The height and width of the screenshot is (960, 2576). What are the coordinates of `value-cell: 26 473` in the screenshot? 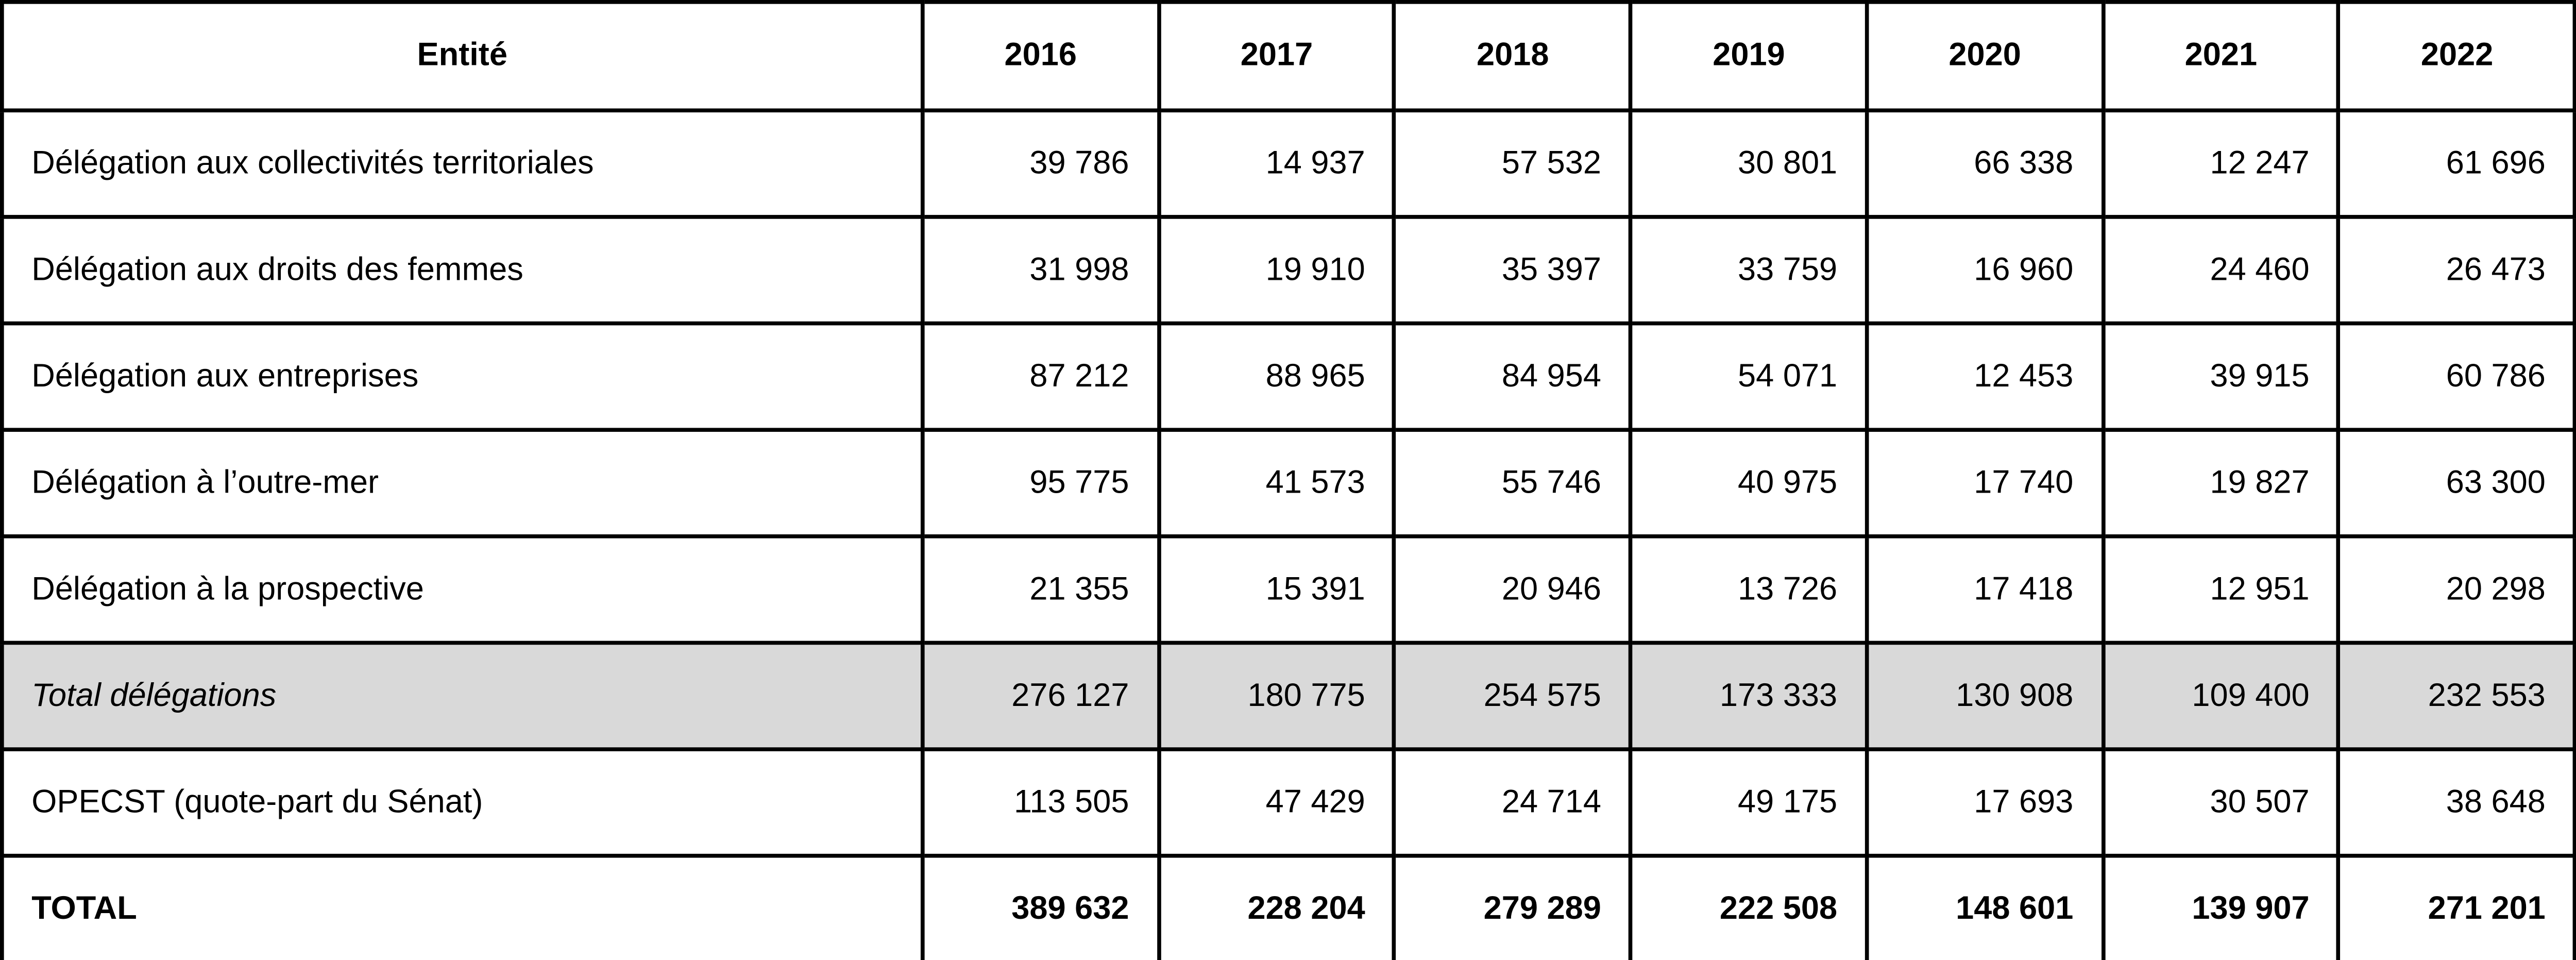 It's located at (2456, 270).